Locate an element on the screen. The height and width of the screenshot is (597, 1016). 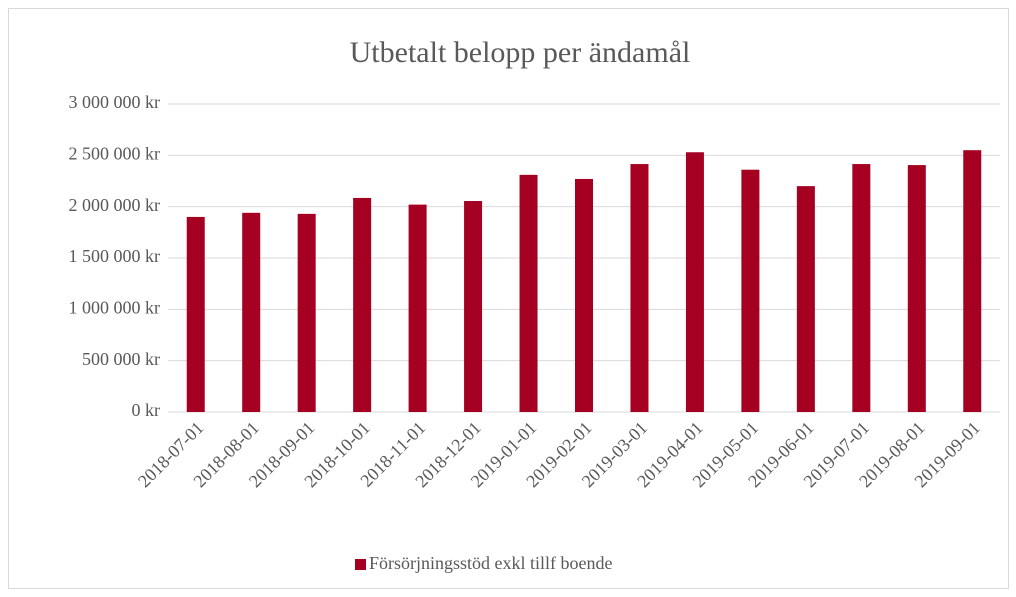
y-tick-label: 2 000 000 kr is located at coordinates (115, 205).